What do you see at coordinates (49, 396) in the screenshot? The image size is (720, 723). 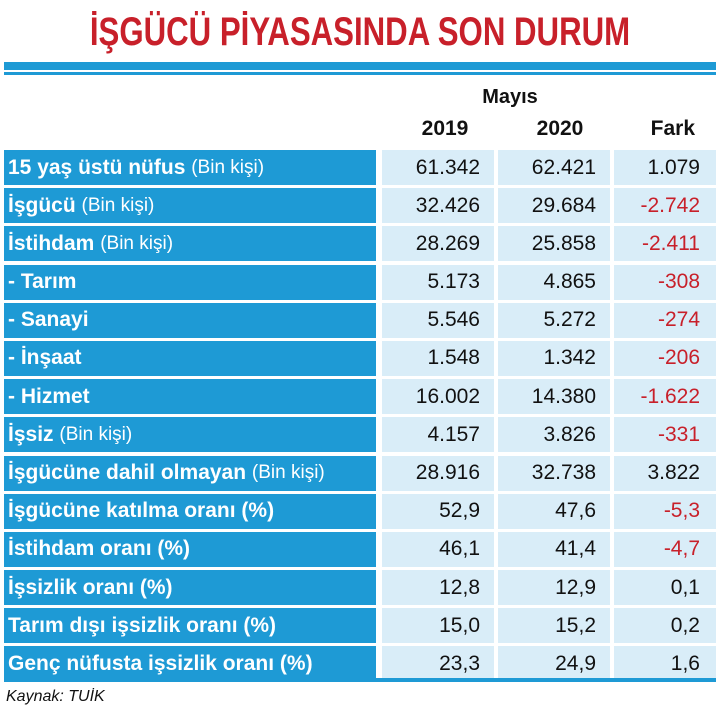 I see `row-label-text: - Hizmet` at bounding box center [49, 396].